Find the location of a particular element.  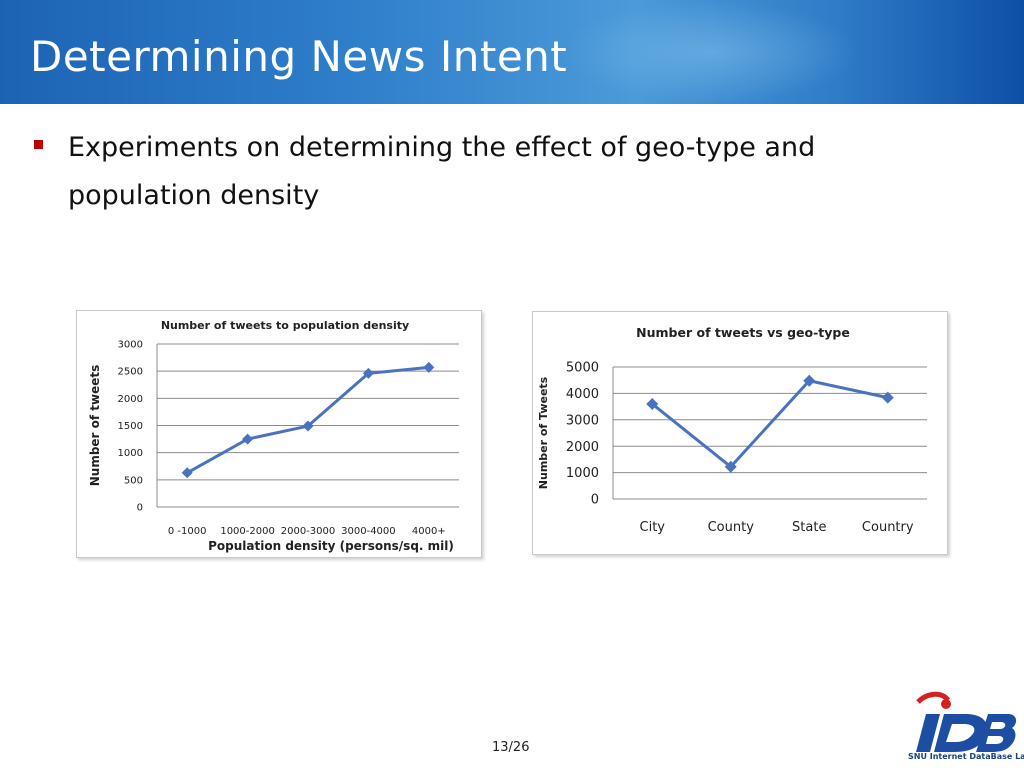

y-axis-label: Number of Tweets is located at coordinates (543, 432).